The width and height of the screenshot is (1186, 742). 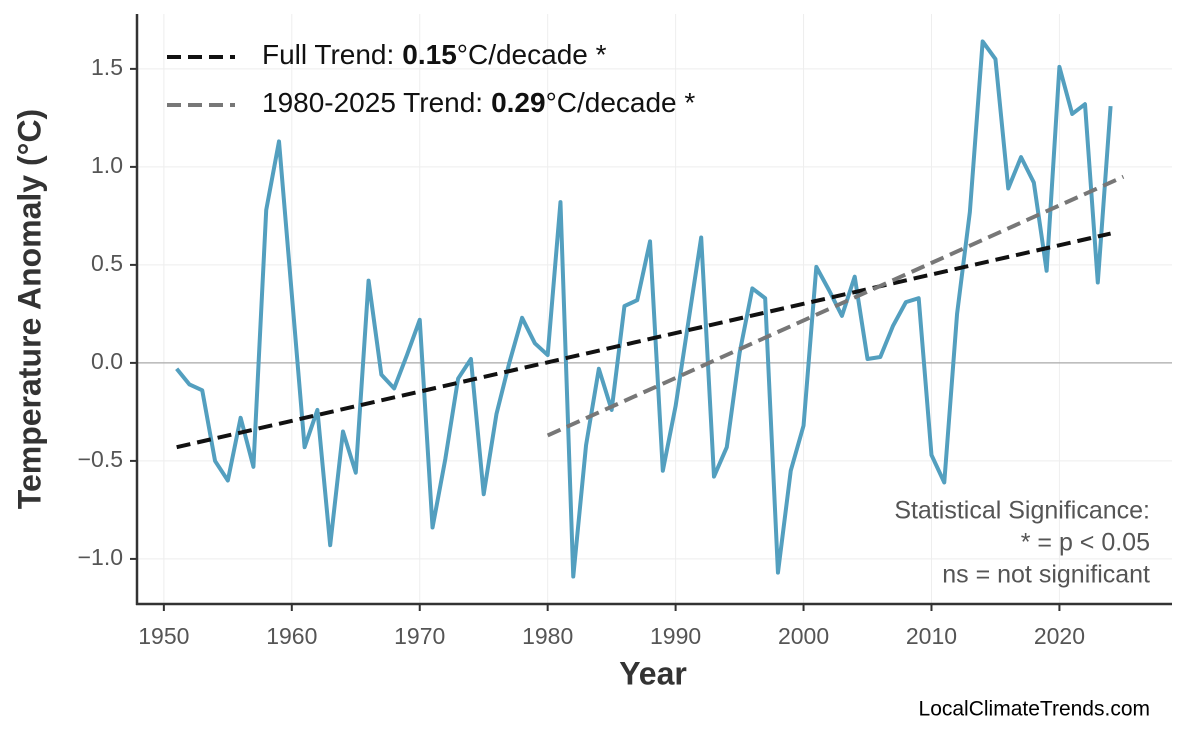 What do you see at coordinates (100, 459) in the screenshot?
I see `y-tick-label: −0.5` at bounding box center [100, 459].